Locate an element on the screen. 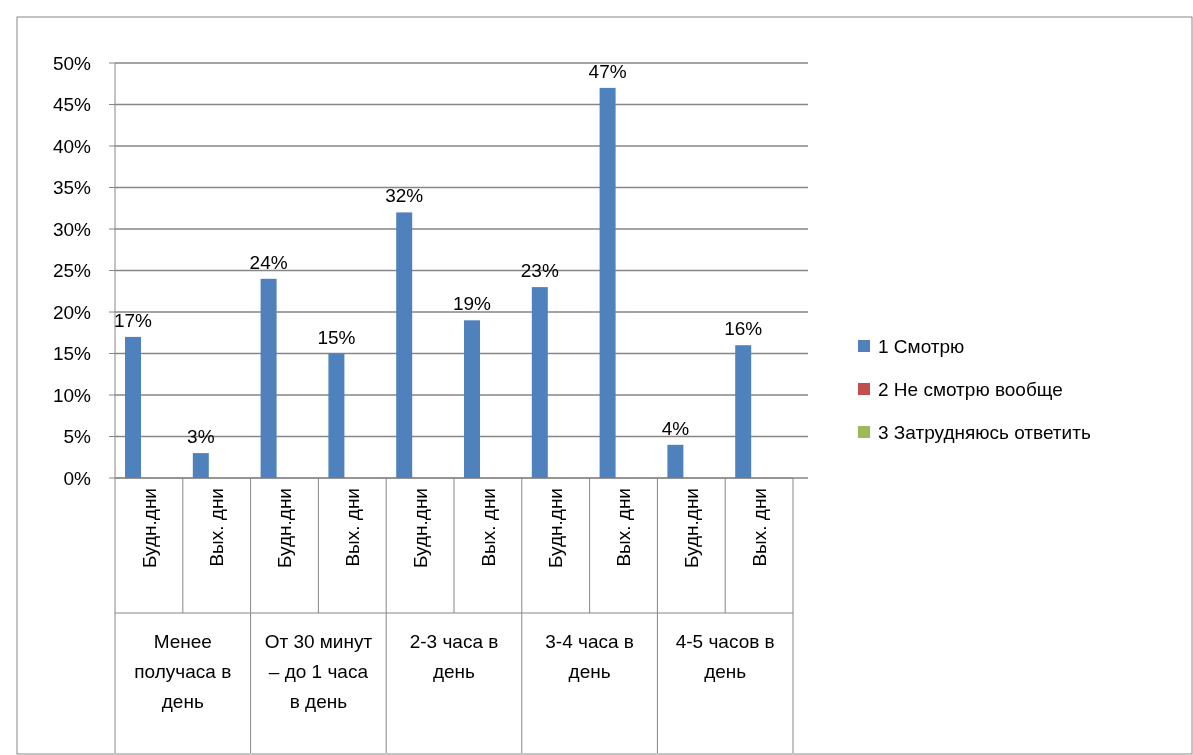 The height and width of the screenshot is (755, 1193). y-tick-label: 25% is located at coordinates (72, 271).